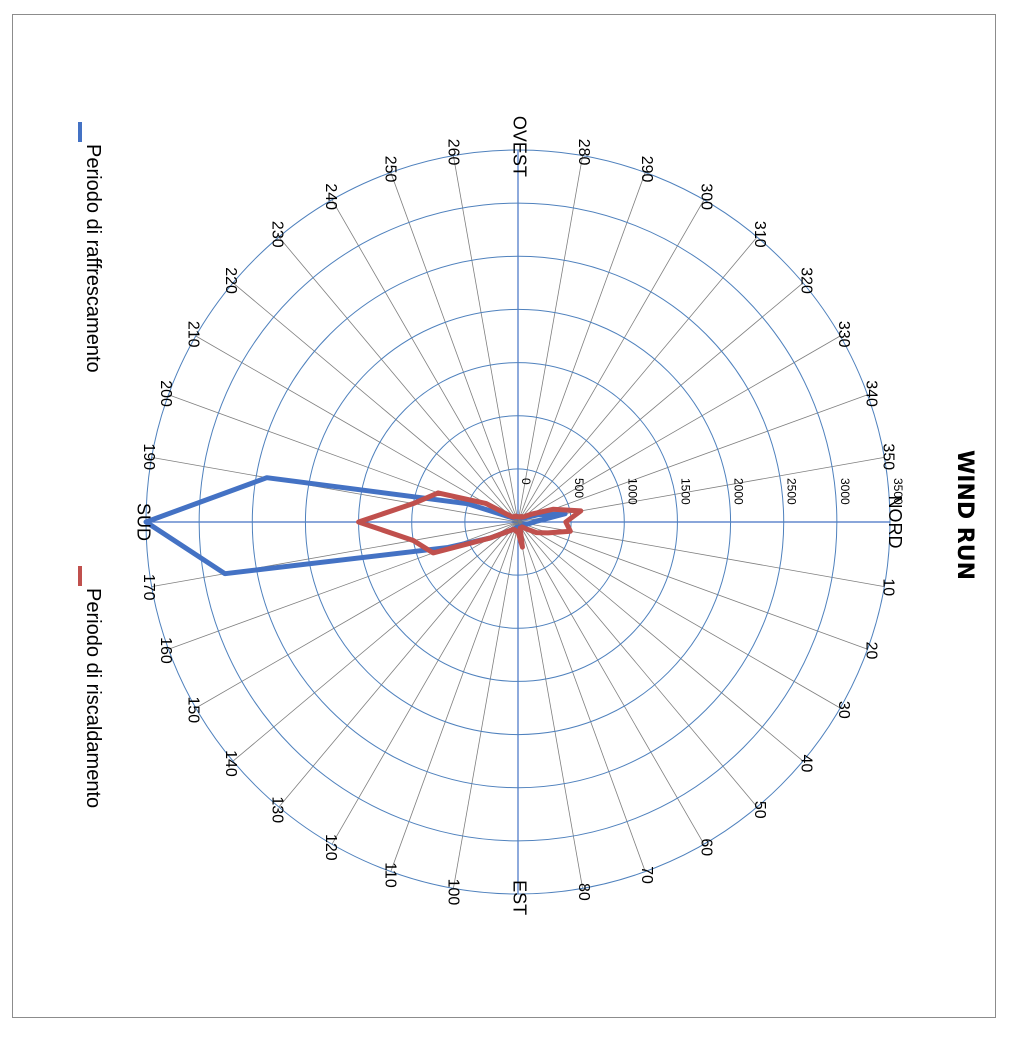  I want to click on angle-label: 140, so click(230, 763).